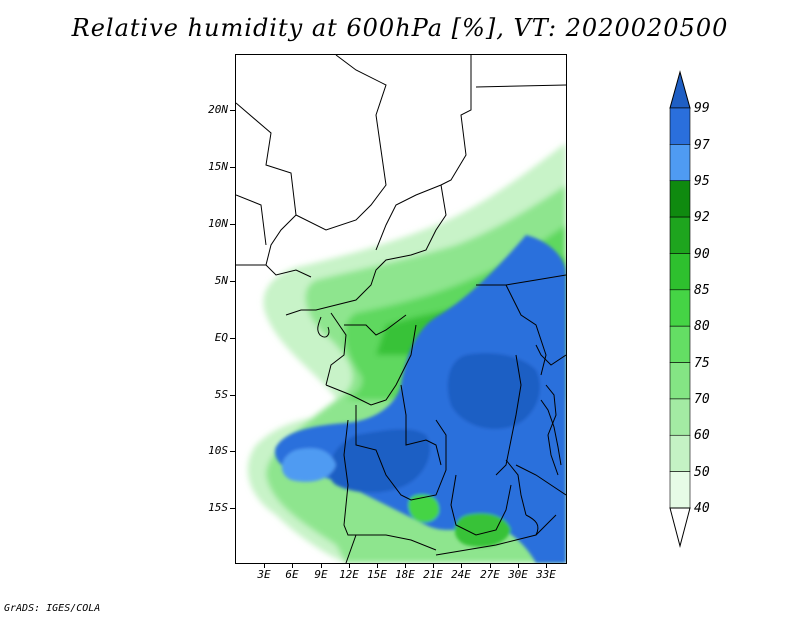  I want to click on lat-label: 5S, so click(221, 394).